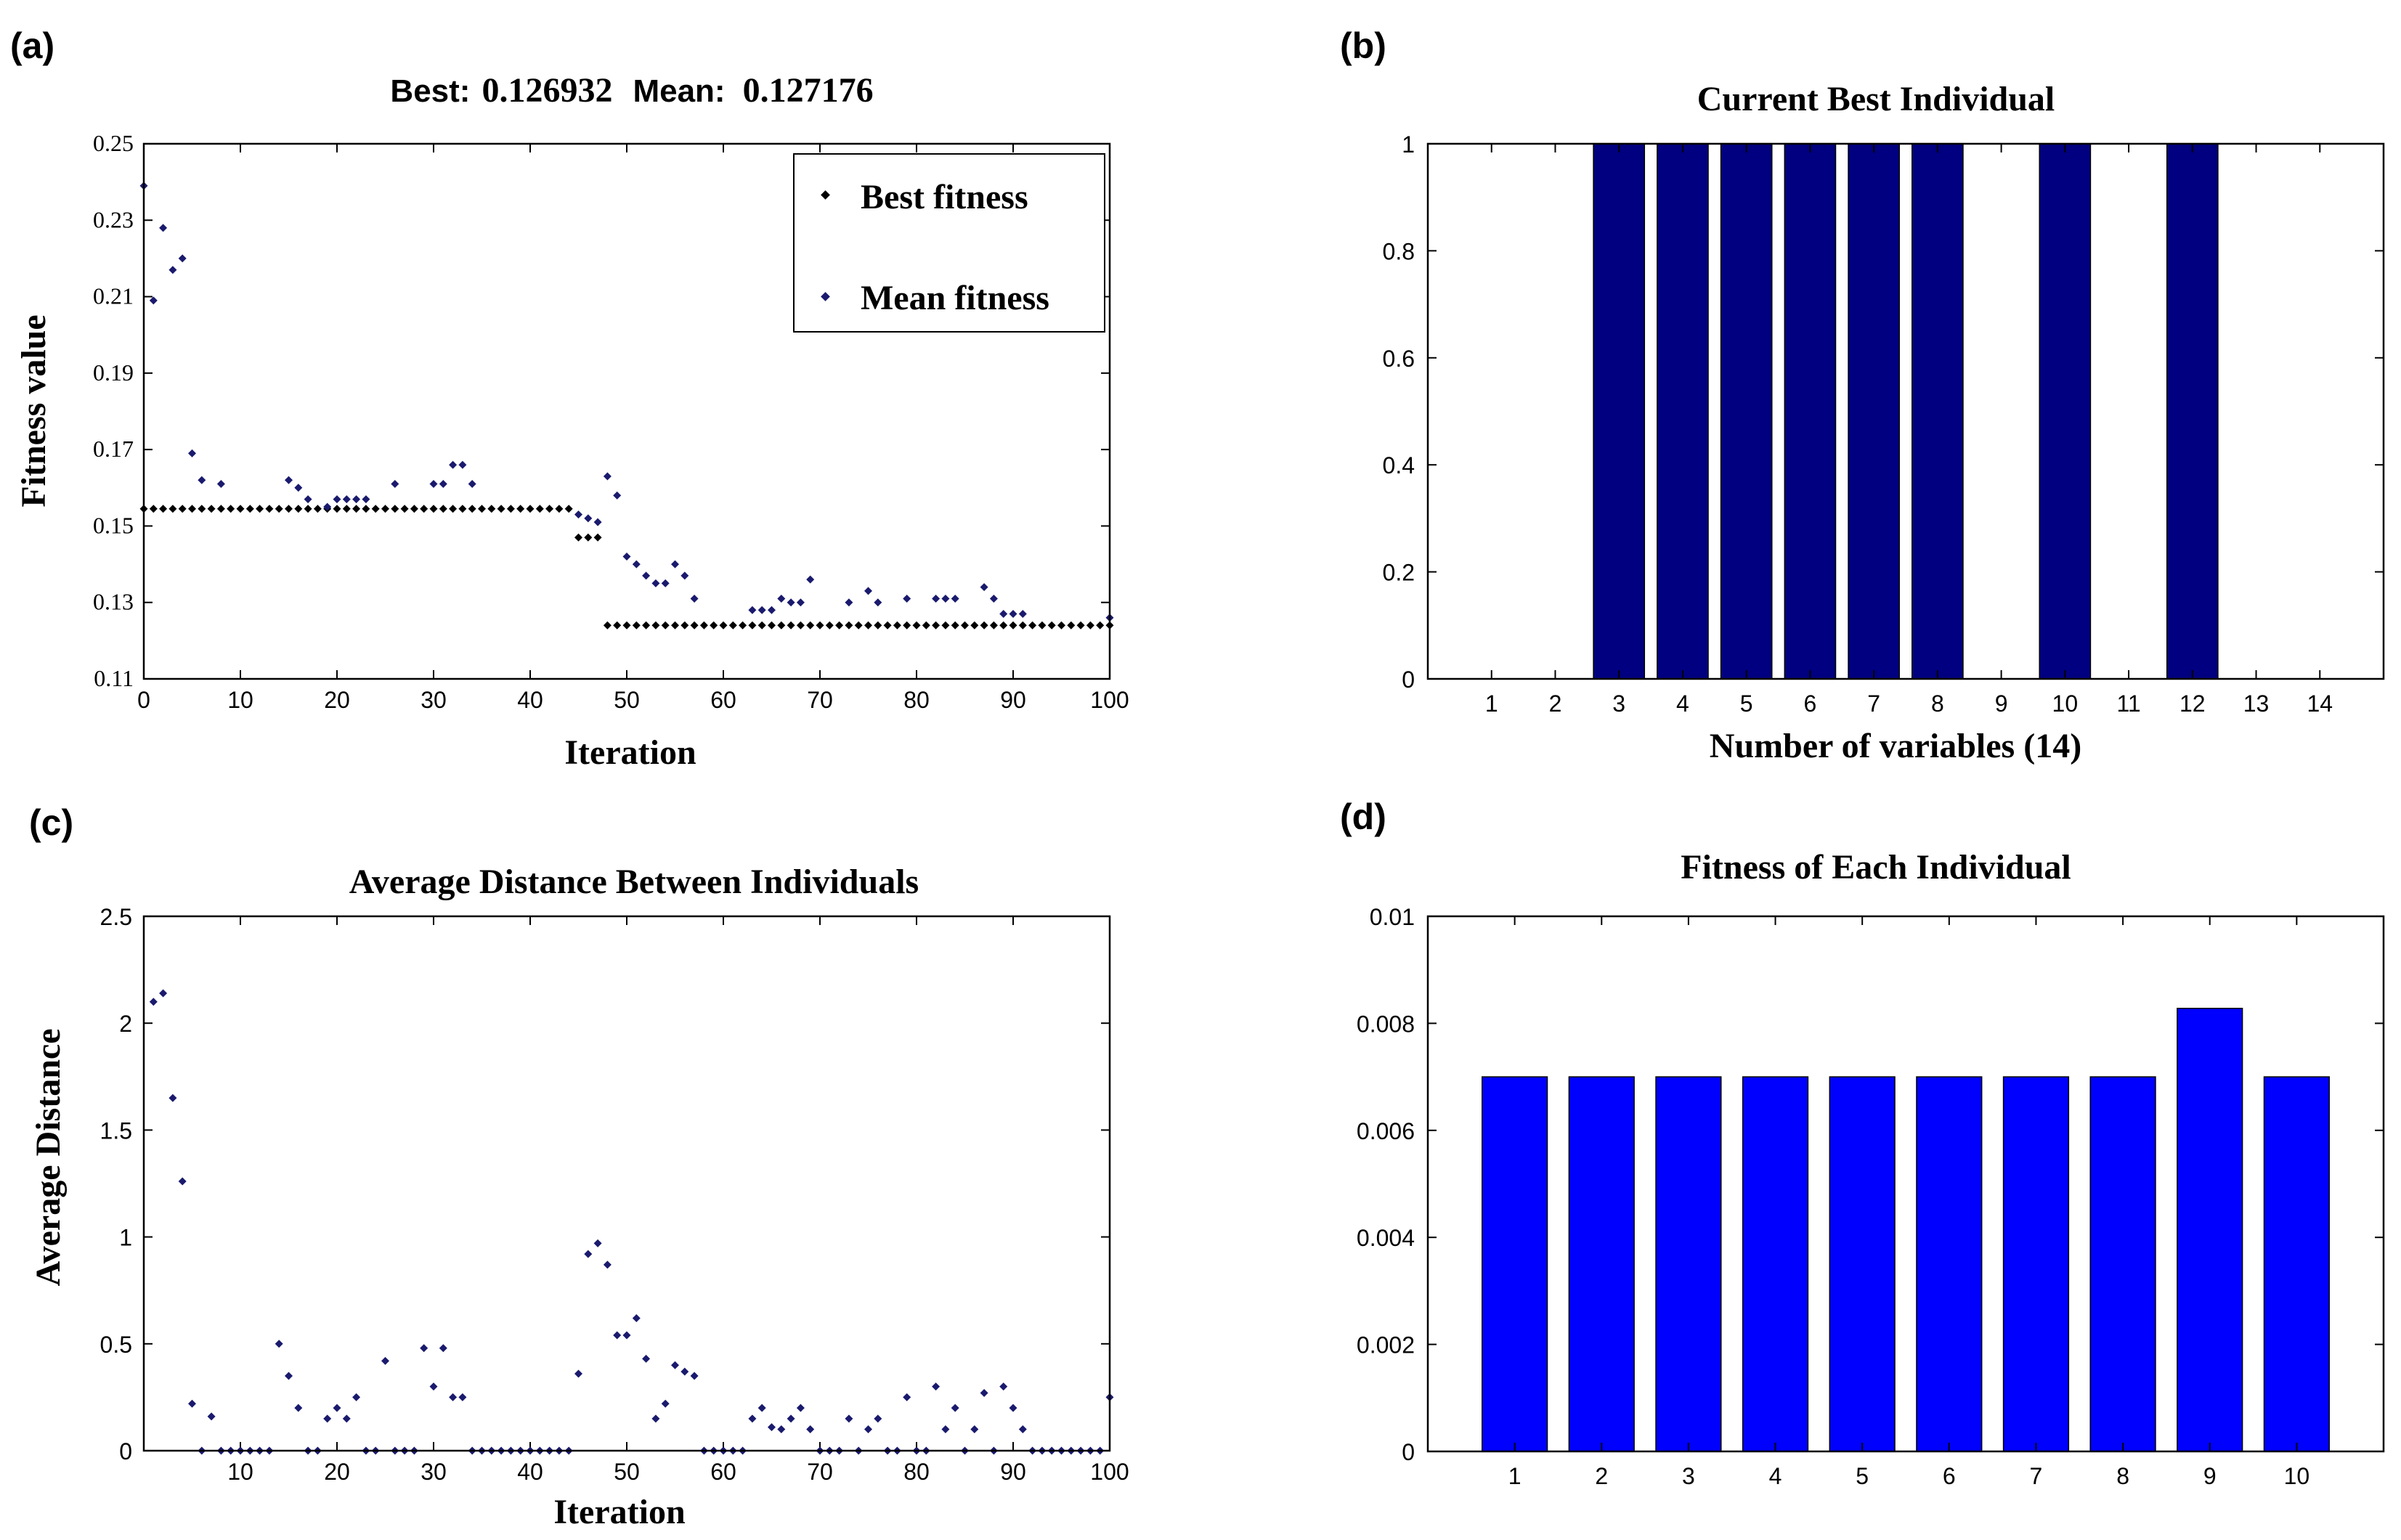 This screenshot has width=2401, height=1540. What do you see at coordinates (125, 1451) in the screenshot?
I see `y-tick-label: 0` at bounding box center [125, 1451].